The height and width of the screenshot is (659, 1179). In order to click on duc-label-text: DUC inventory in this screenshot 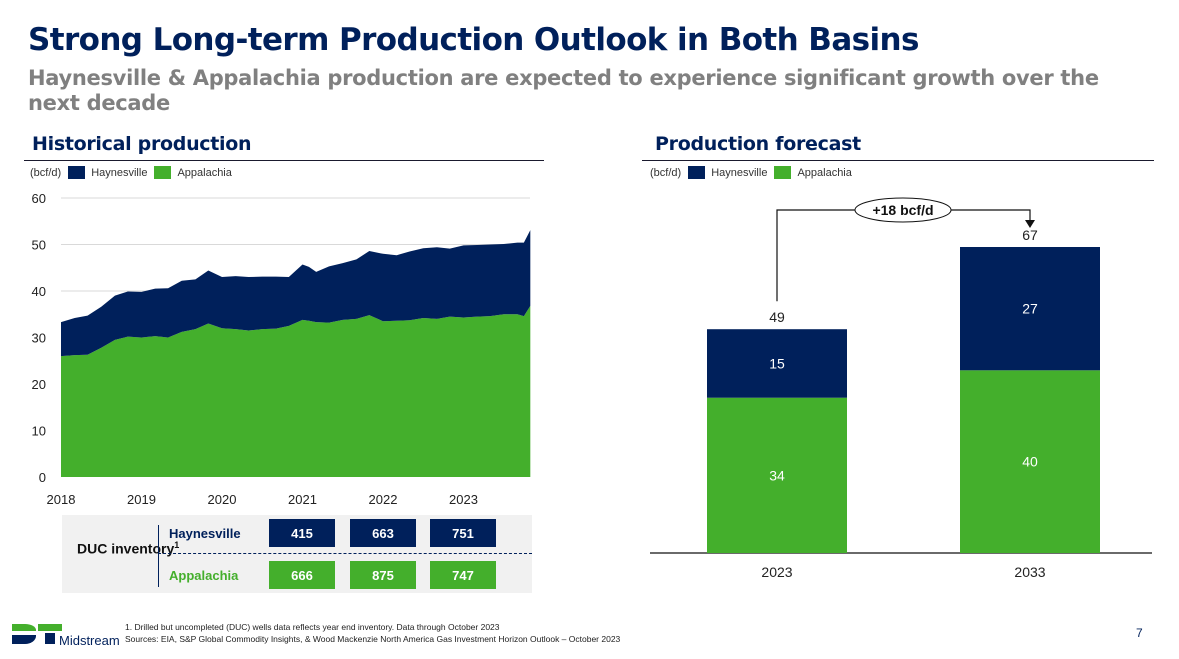, I will do `click(126, 548)`.